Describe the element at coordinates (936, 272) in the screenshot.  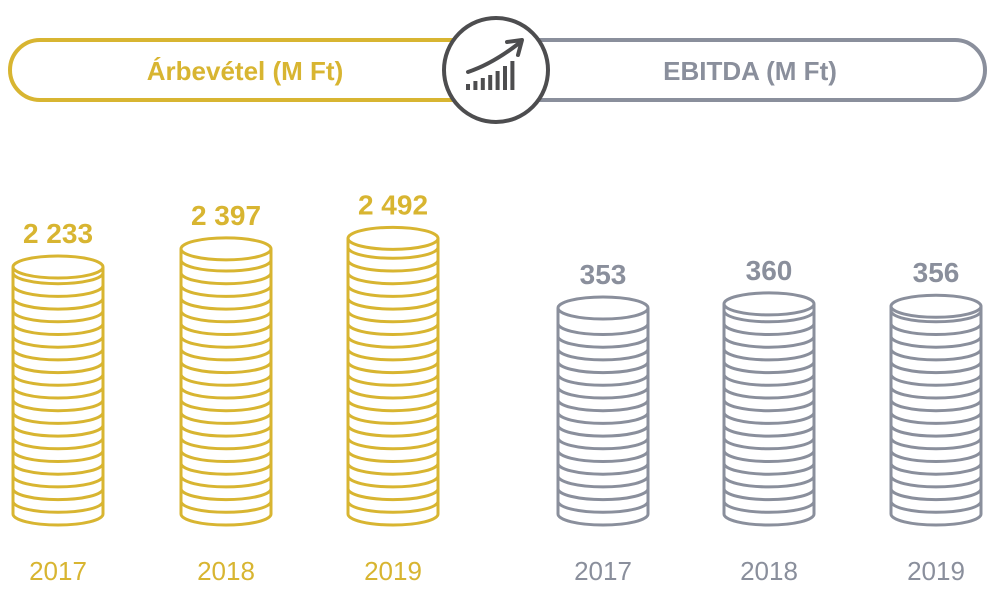
I see `data-value-label: 356` at that location.